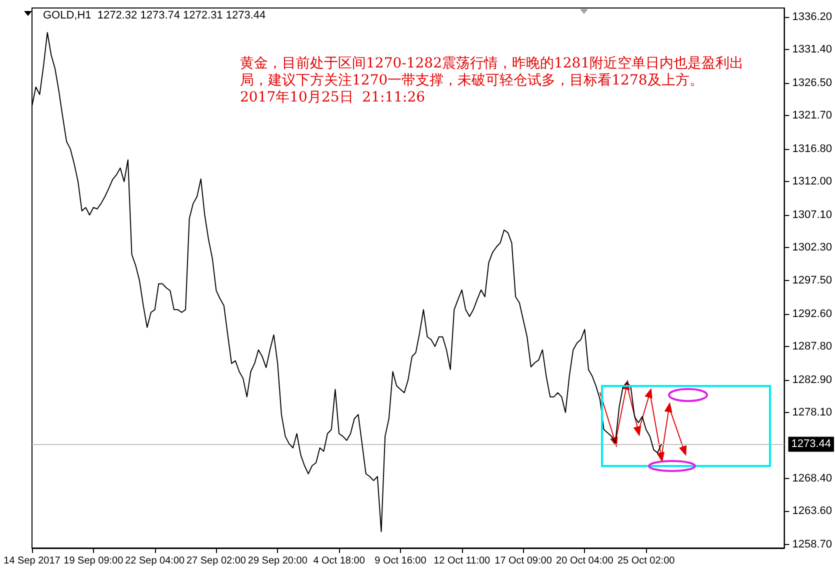 The height and width of the screenshot is (571, 835). I want to click on x-tick-label: 29 Sep 20:00, so click(278, 561).